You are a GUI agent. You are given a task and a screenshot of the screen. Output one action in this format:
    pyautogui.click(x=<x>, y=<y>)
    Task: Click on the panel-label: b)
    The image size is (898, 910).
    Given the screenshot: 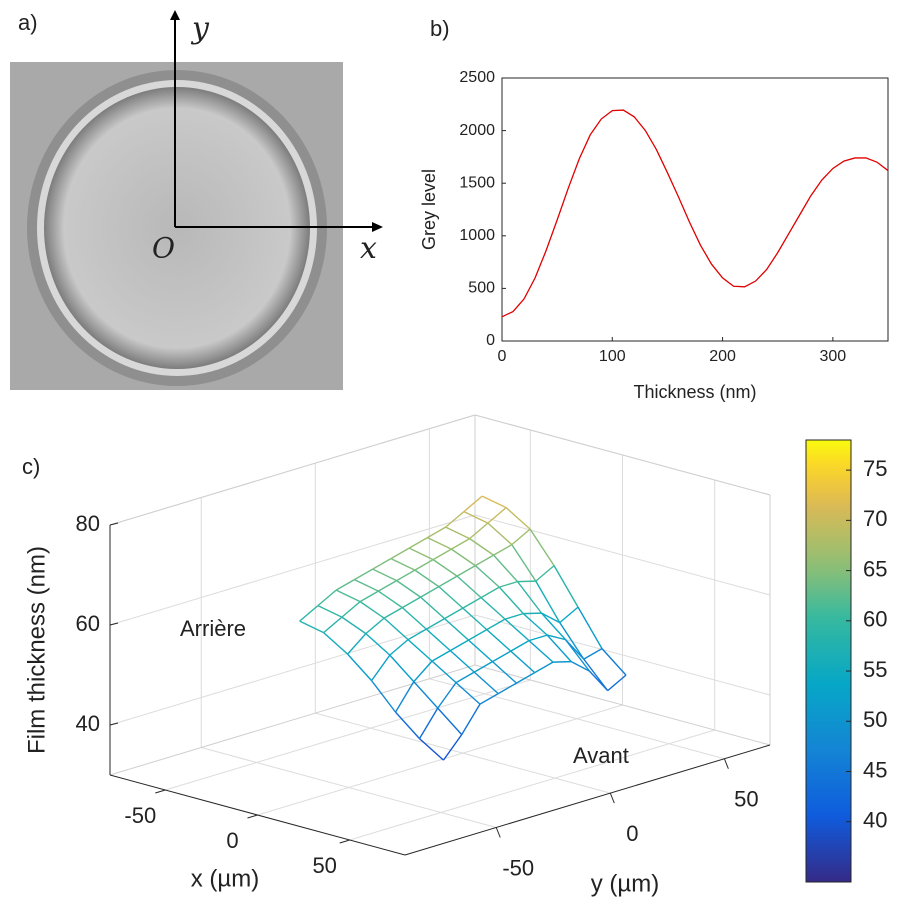 What is the action you would take?
    pyautogui.click(x=440, y=28)
    